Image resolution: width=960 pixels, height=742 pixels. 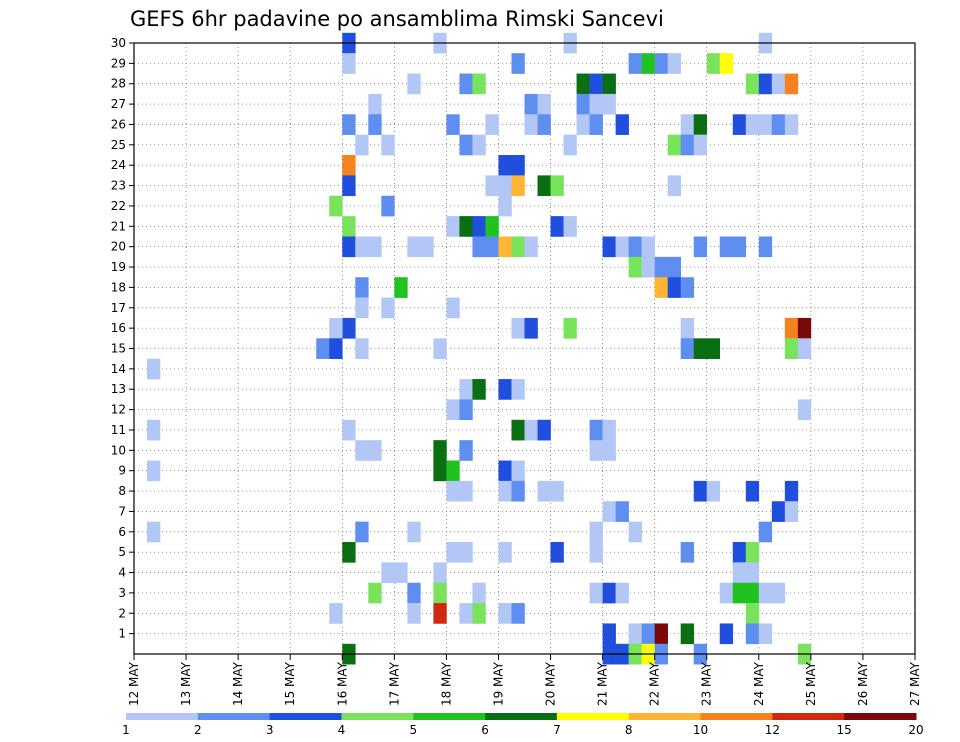 I want to click on y-tick-label: 11, so click(x=118, y=430).